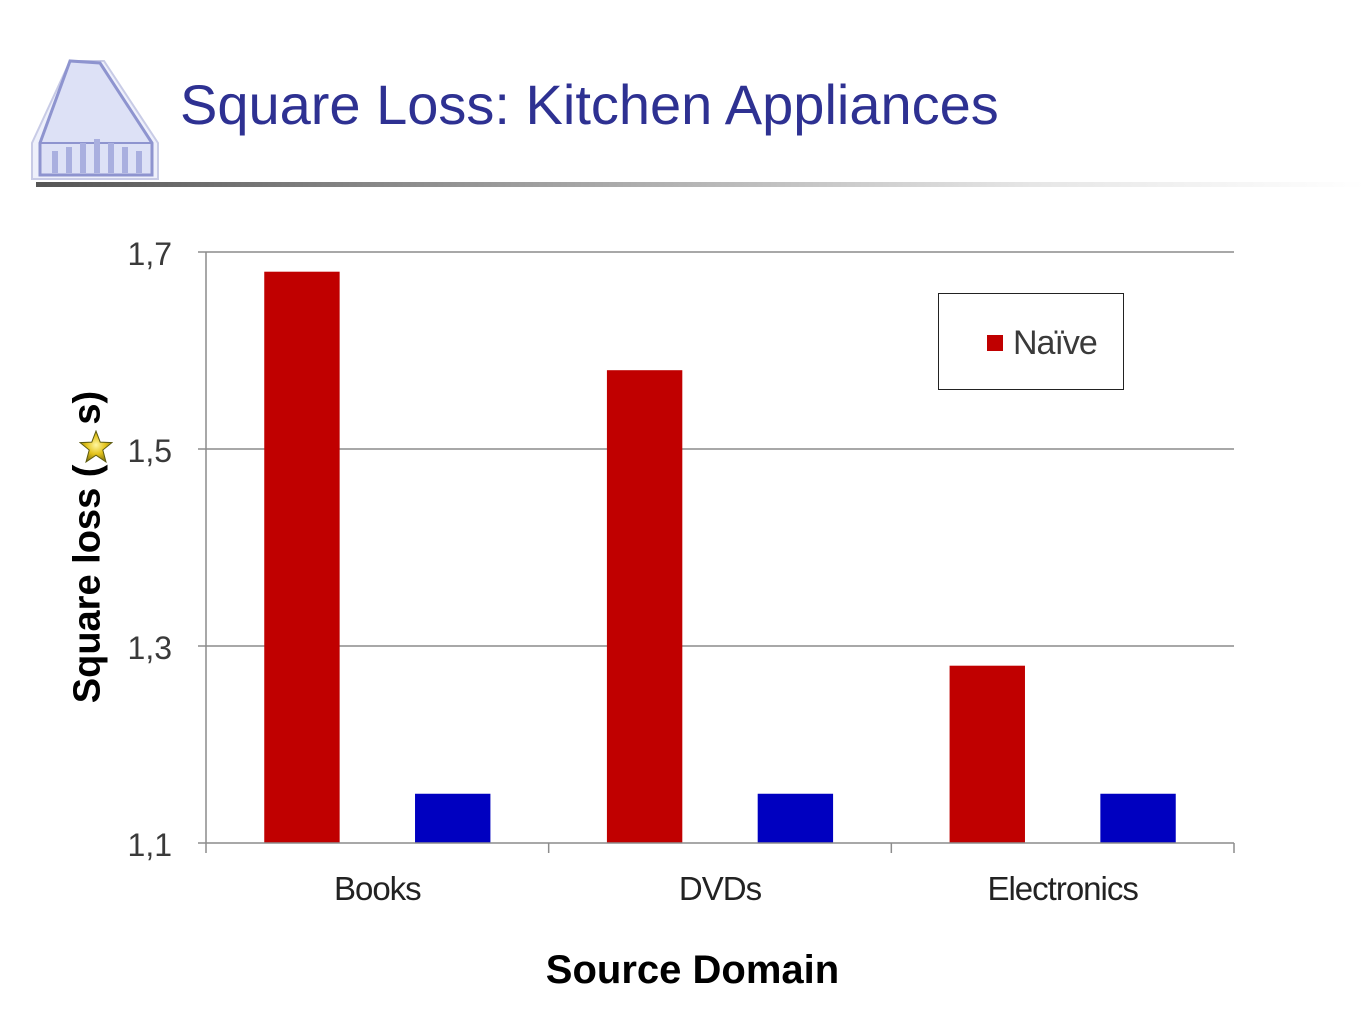  Describe the element at coordinates (150, 451) in the screenshot. I see `y-tick-label: 1,5` at that location.